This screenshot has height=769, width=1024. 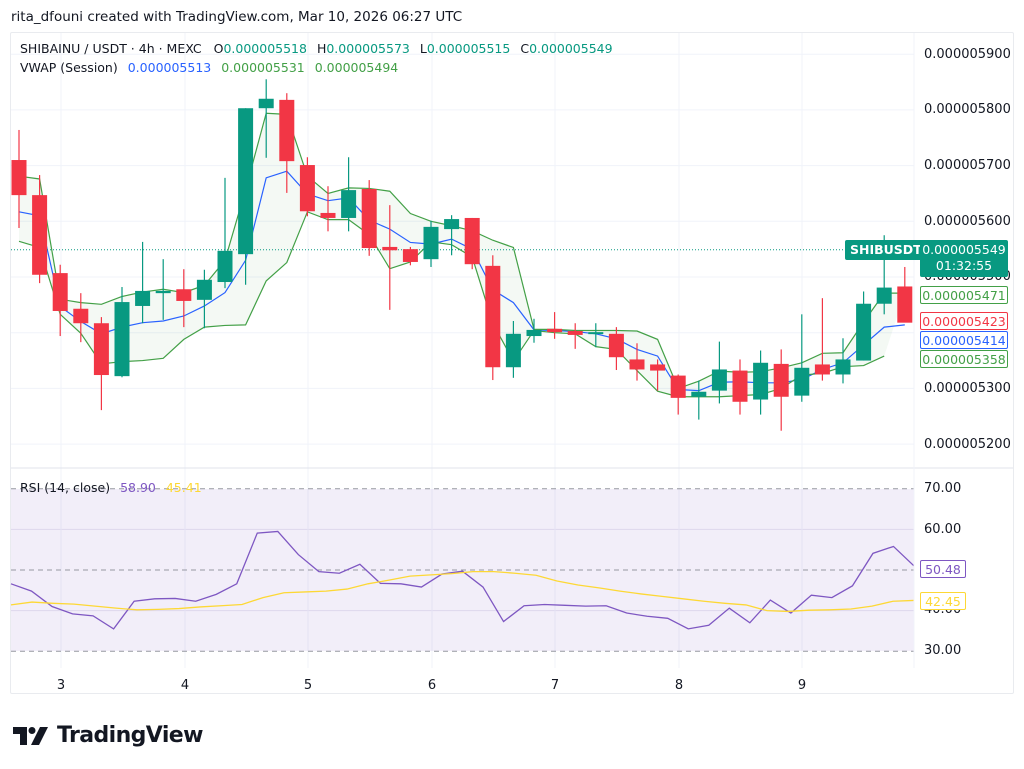 I want to click on time-axis-label: 5, so click(x=308, y=685).